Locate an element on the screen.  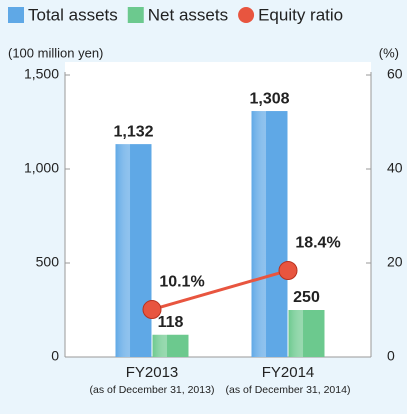
y2-axis-label: (%) is located at coordinates (389, 52).